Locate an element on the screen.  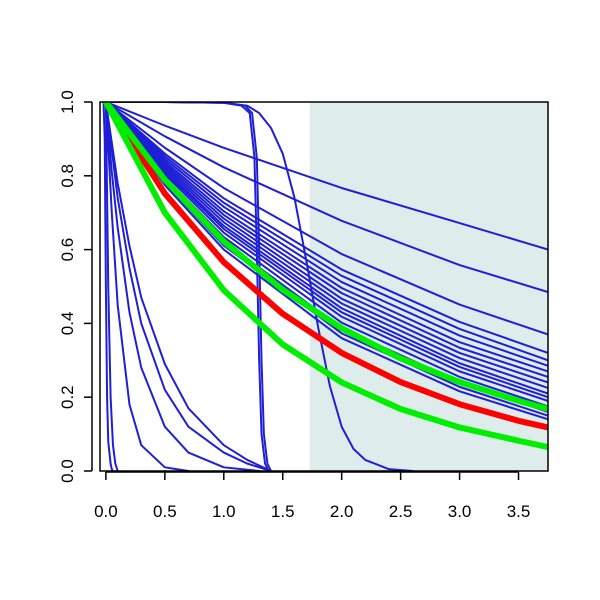
y-tick-label-5: 1.0 is located at coordinates (67, 102).